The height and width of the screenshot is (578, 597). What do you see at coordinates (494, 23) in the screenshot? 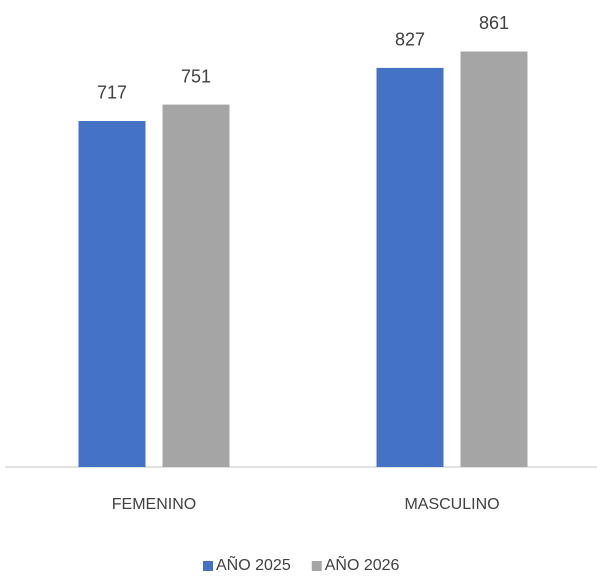
I see `data-label: 861` at bounding box center [494, 23].